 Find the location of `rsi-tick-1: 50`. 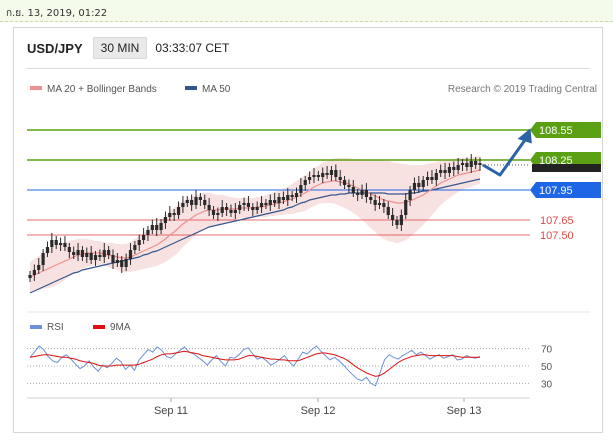

rsi-tick-1: 50 is located at coordinates (547, 367).